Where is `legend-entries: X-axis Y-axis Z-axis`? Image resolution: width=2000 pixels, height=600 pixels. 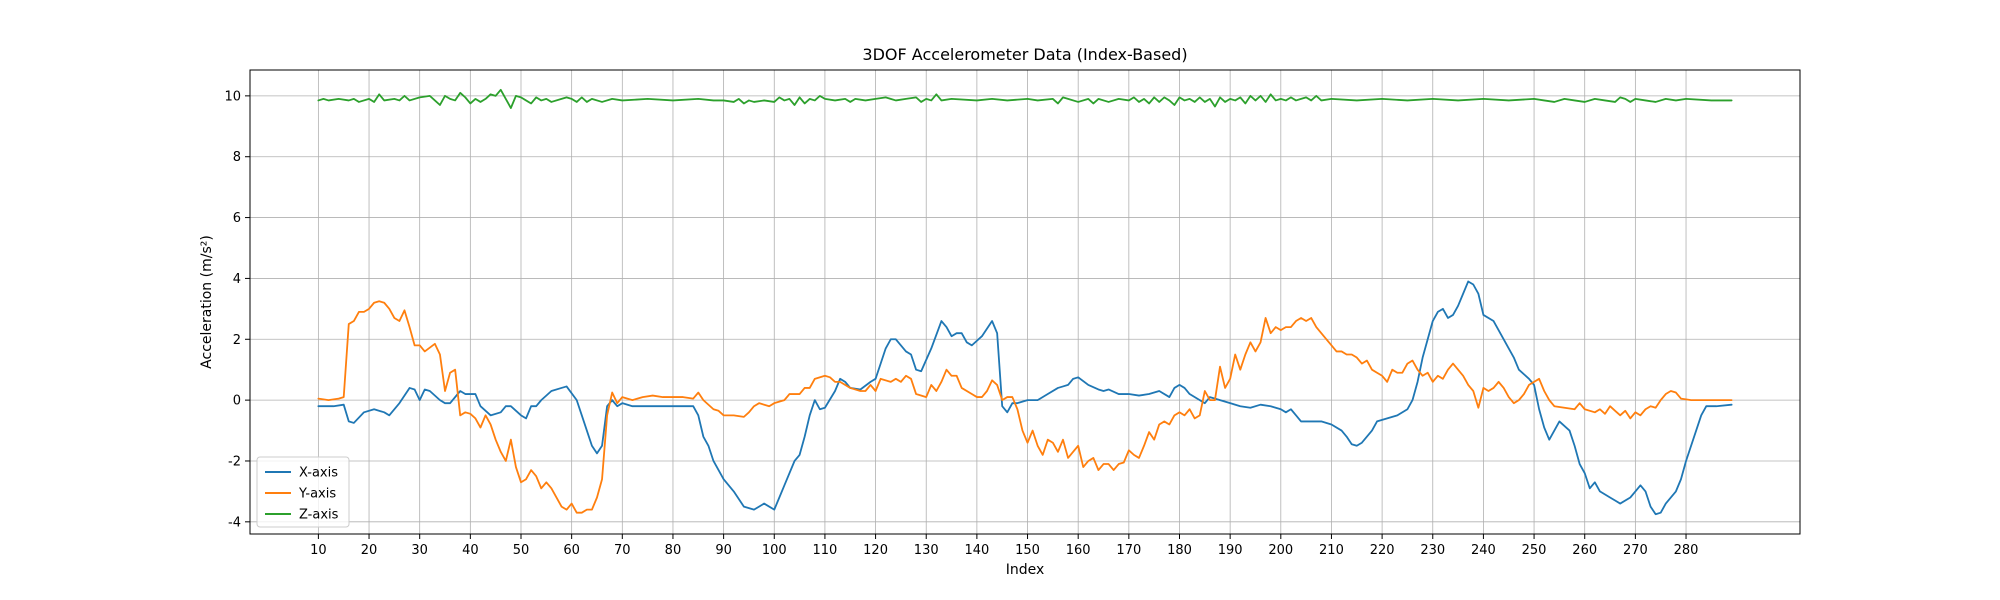 legend-entries: X-axis Y-axis Z-axis is located at coordinates (302, 494).